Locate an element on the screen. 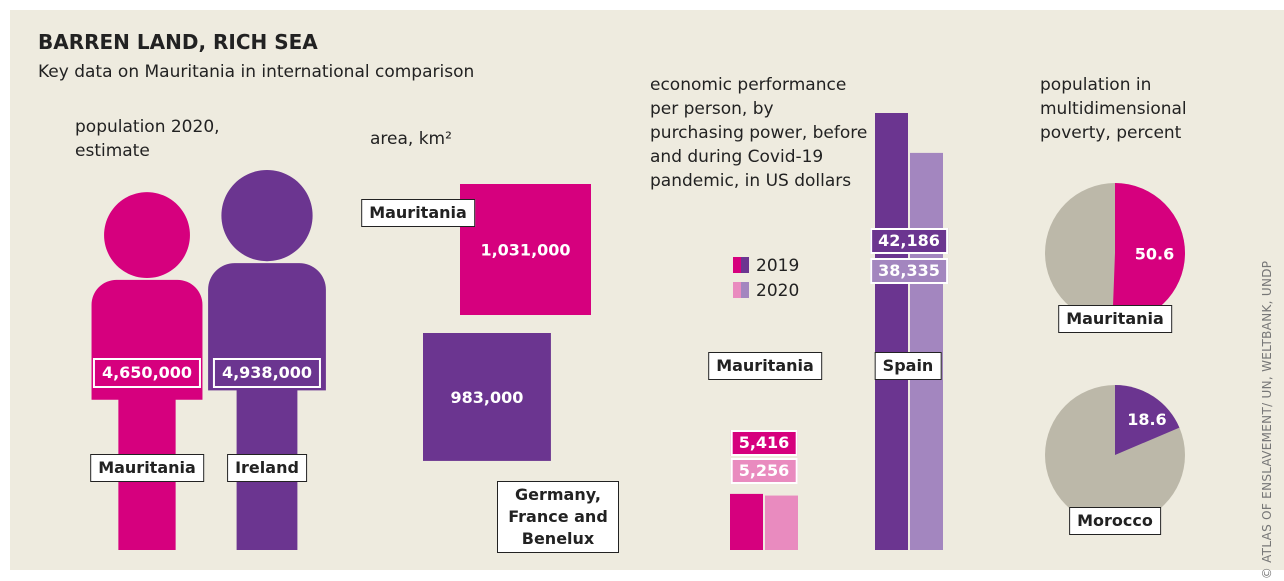 The height and width of the screenshot is (581, 1284). category-label: Morocco is located at coordinates (1115, 521).